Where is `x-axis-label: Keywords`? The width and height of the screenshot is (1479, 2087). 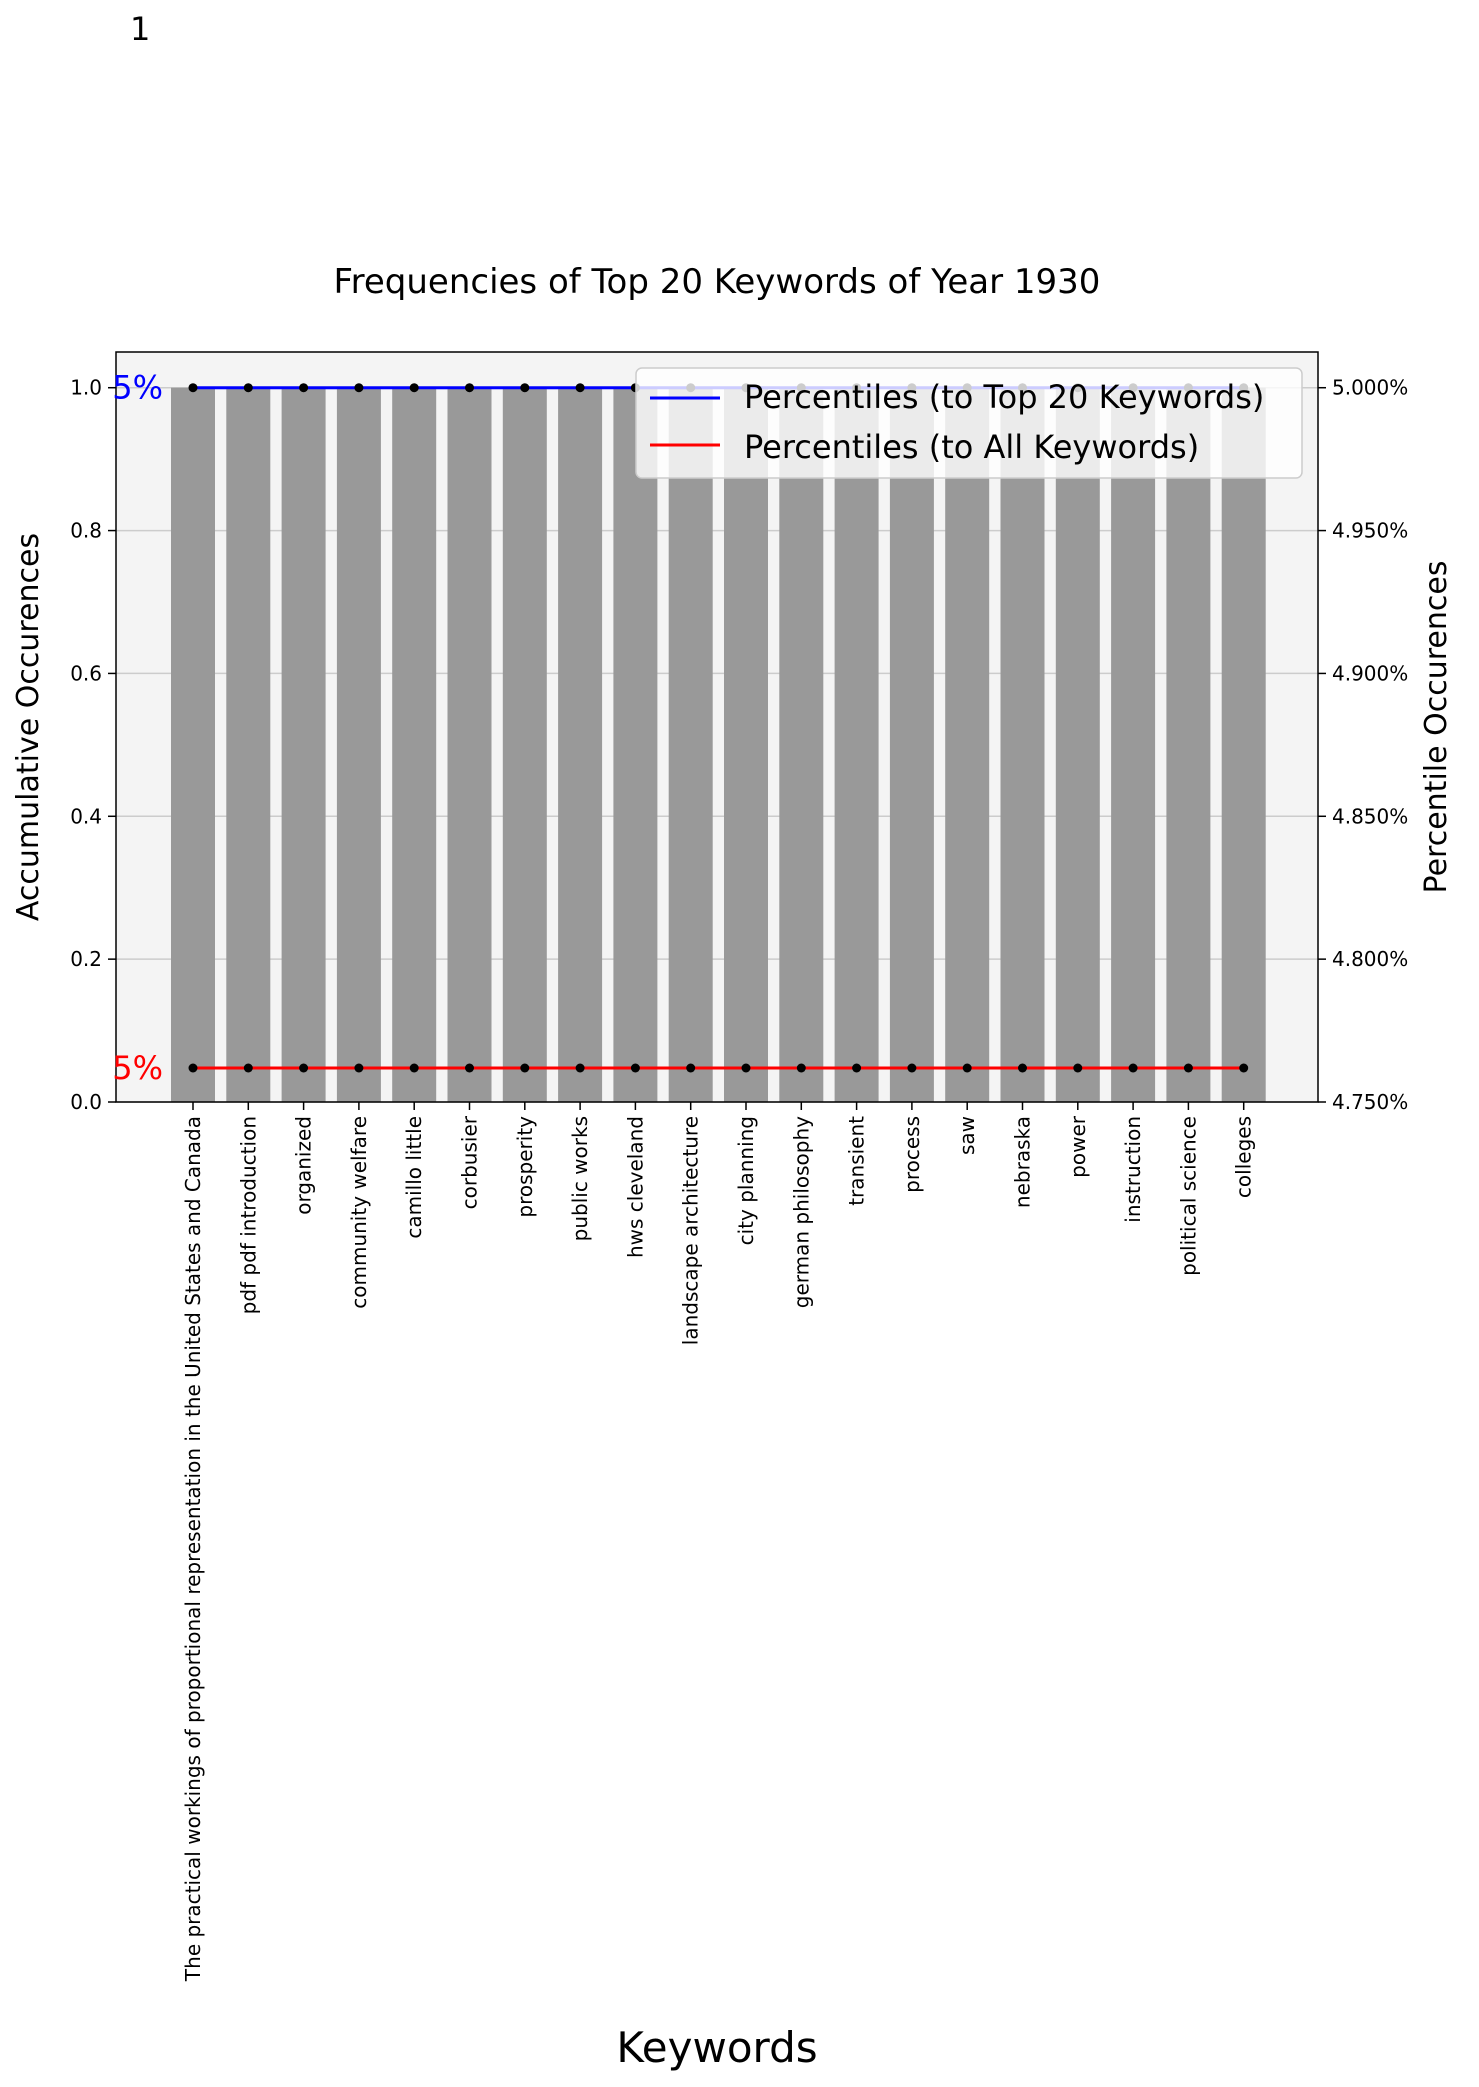
x-axis-label: Keywords is located at coordinates (716, 2047).